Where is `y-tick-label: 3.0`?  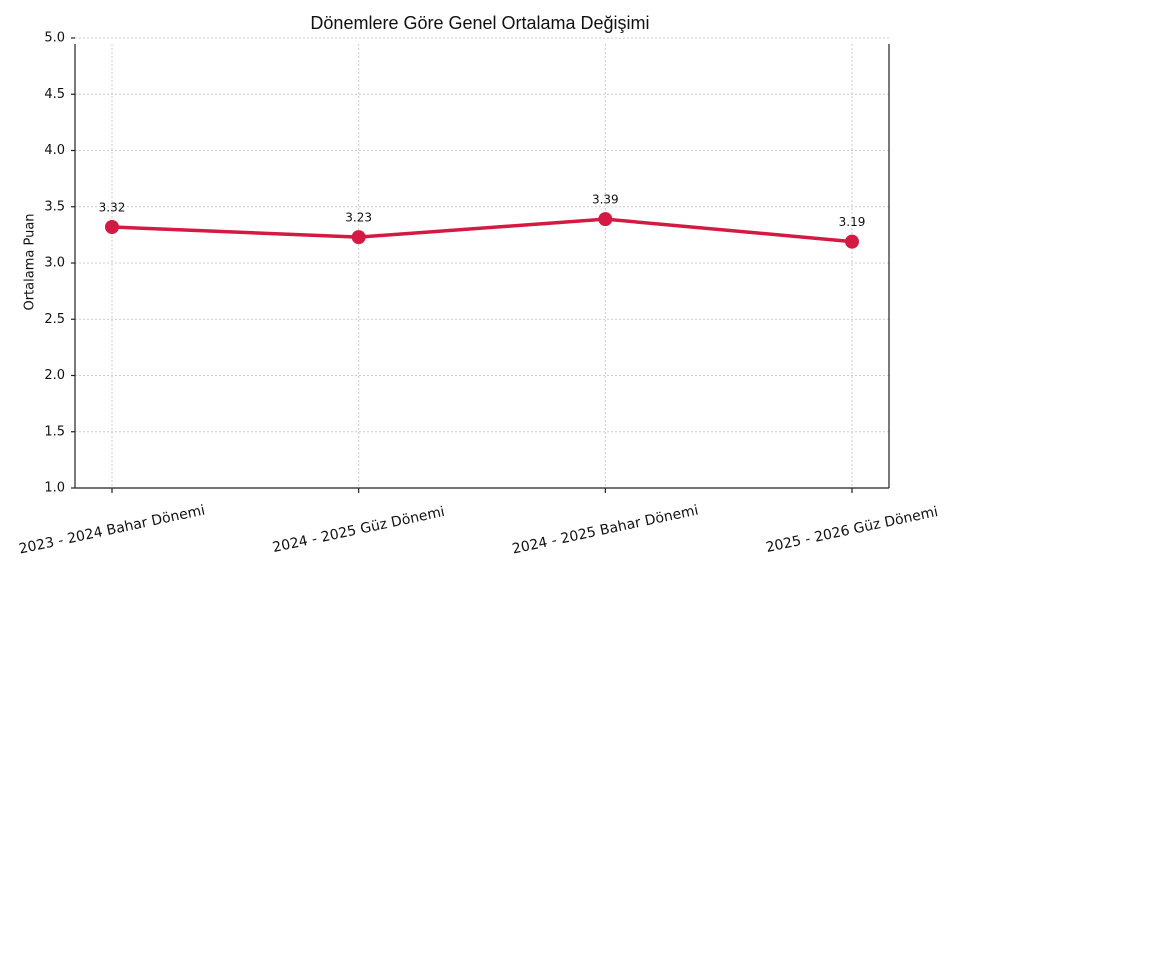 y-tick-label: 3.0 is located at coordinates (54, 263).